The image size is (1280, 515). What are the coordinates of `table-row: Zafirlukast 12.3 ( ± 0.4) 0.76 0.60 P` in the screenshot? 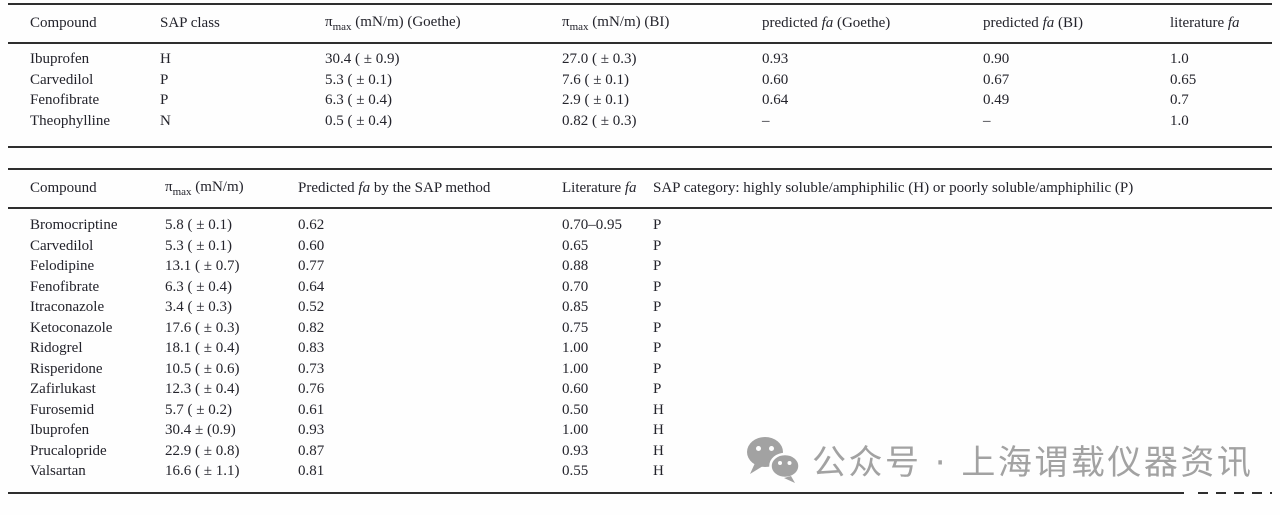 It's located at (640, 389).